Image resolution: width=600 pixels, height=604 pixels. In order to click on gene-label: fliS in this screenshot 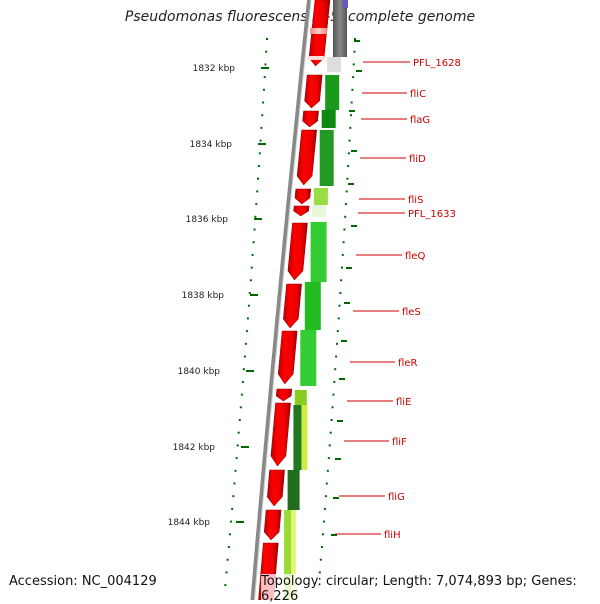, I will do `click(415, 200)`.